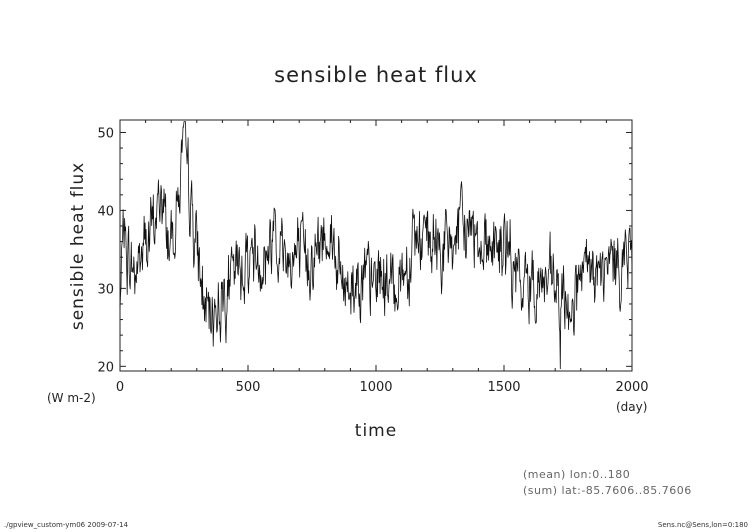 The image size is (752, 532). What do you see at coordinates (703, 525) in the screenshot?
I see `footer-right: Sens.nc@Sens,lon=0:180` at bounding box center [703, 525].